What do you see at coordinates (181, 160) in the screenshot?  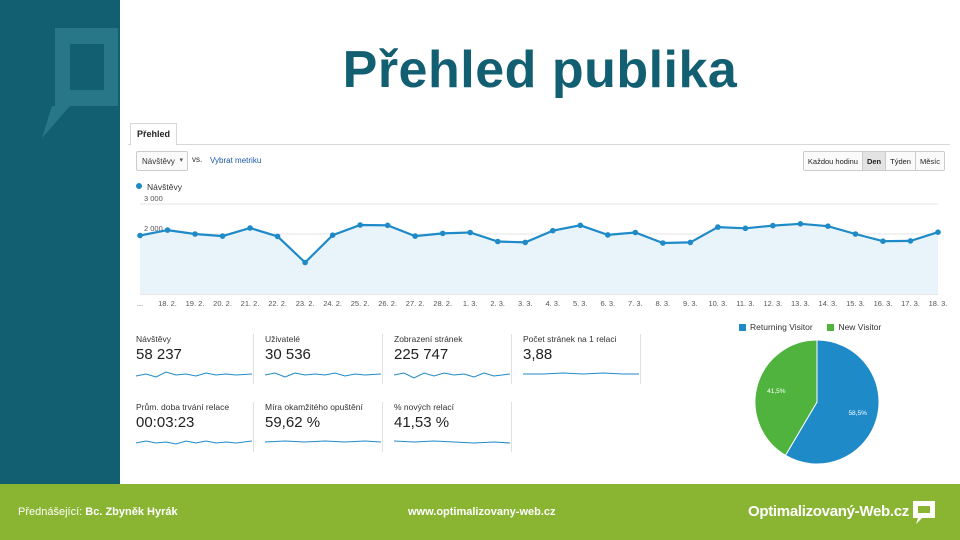 I see `chevron-down-icon: ▾` at bounding box center [181, 160].